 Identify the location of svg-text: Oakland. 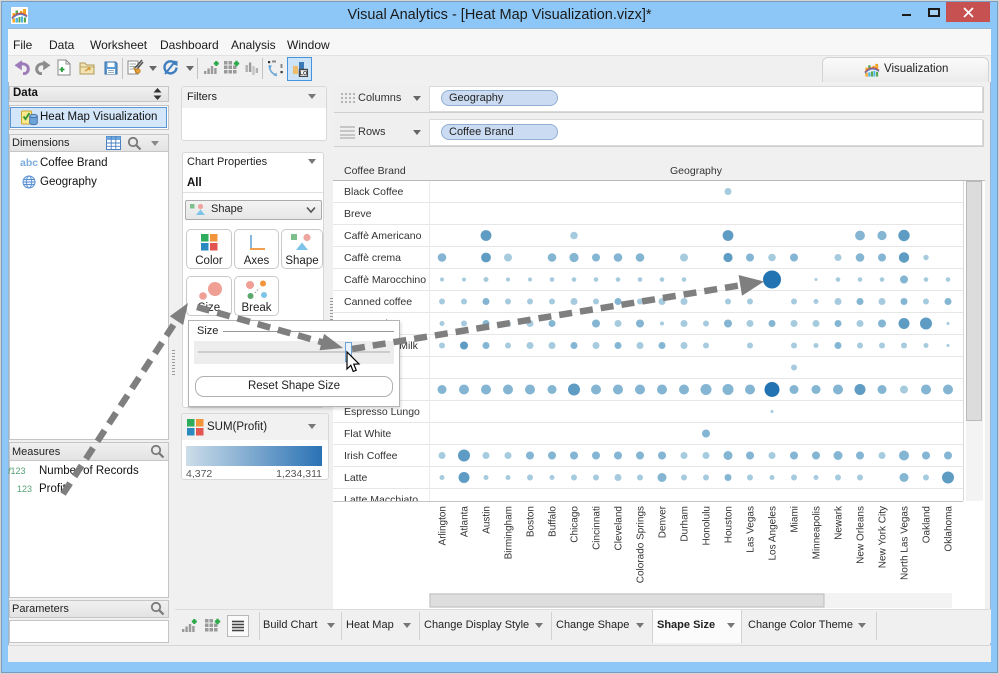
(927, 524).